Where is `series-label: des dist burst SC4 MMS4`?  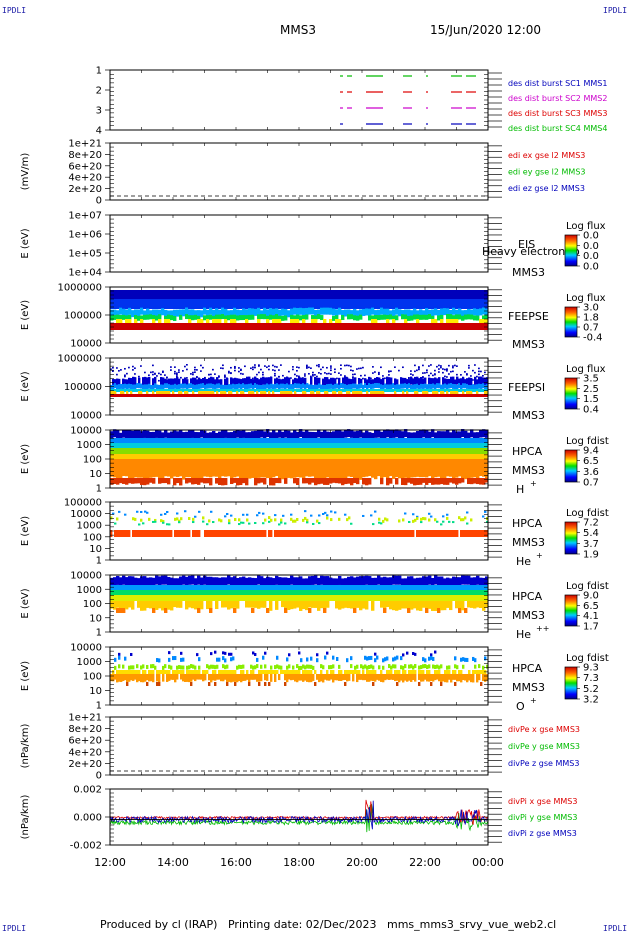 series-label: des dist burst SC4 MMS4 is located at coordinates (557, 128).